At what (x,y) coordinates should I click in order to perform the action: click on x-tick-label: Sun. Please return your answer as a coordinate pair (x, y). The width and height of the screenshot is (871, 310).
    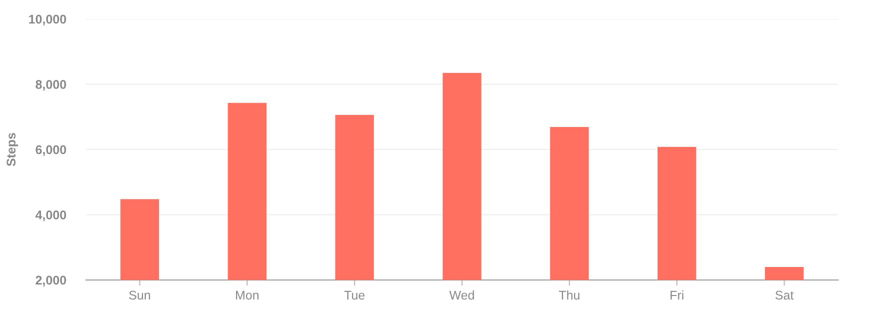
    Looking at the image, I should click on (139, 295).